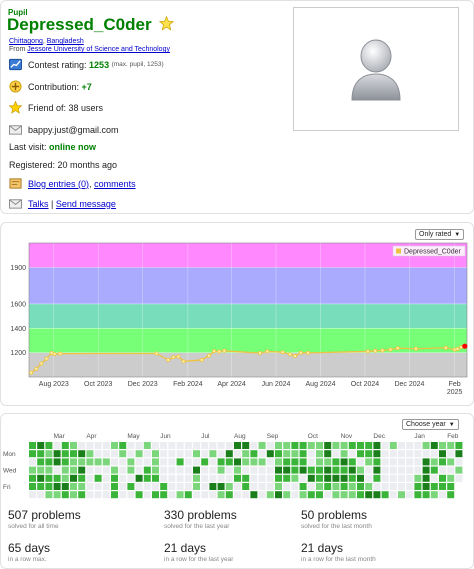  Describe the element at coordinates (85, 203) in the screenshot. I see `send-message-link: Send message` at that location.